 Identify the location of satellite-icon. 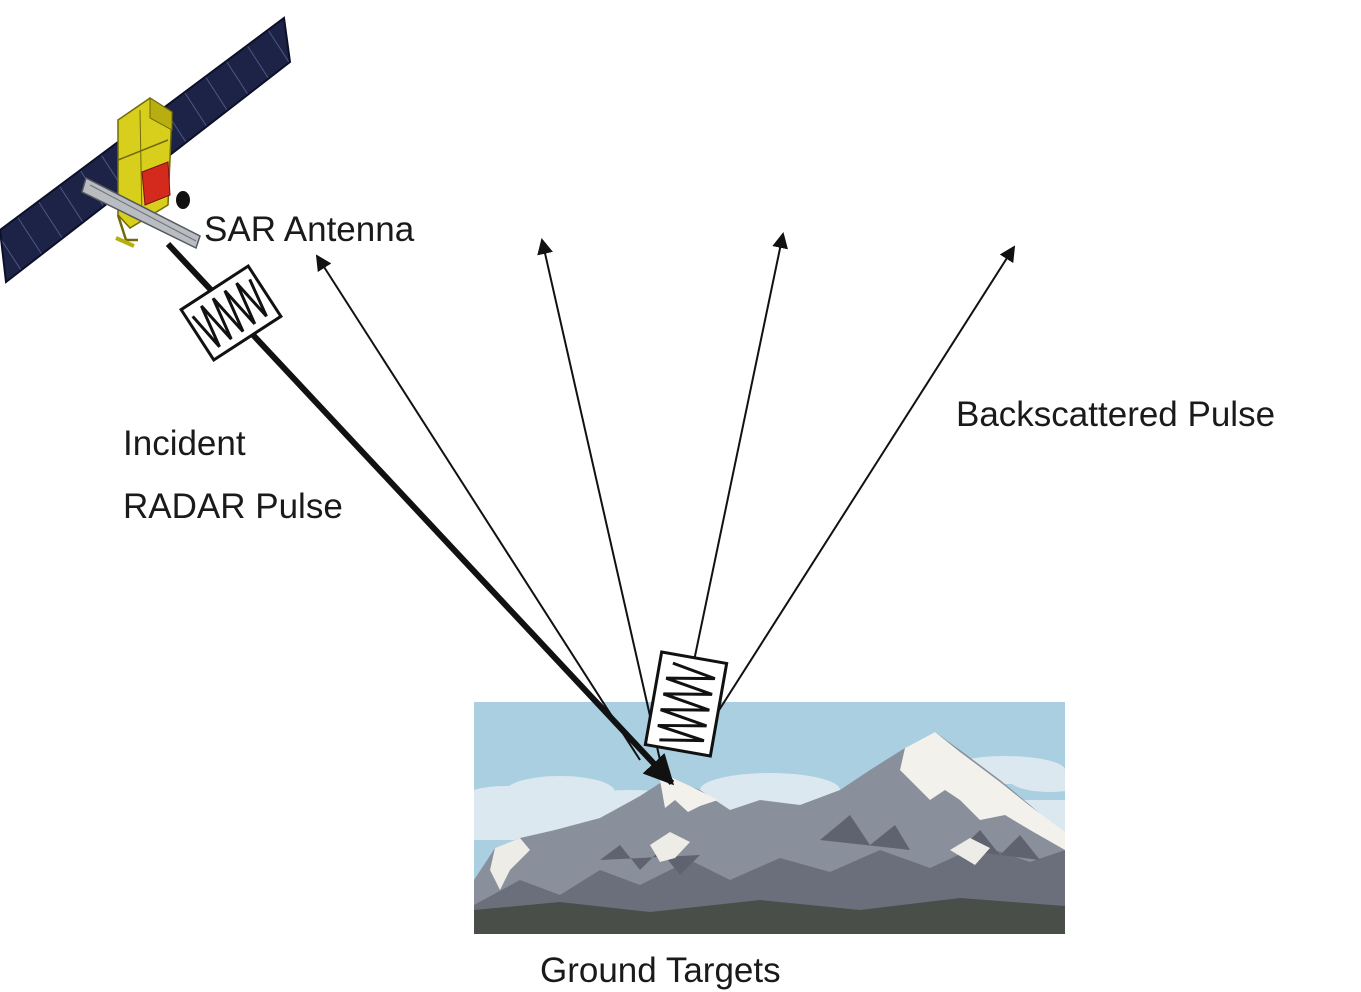
(146, 150).